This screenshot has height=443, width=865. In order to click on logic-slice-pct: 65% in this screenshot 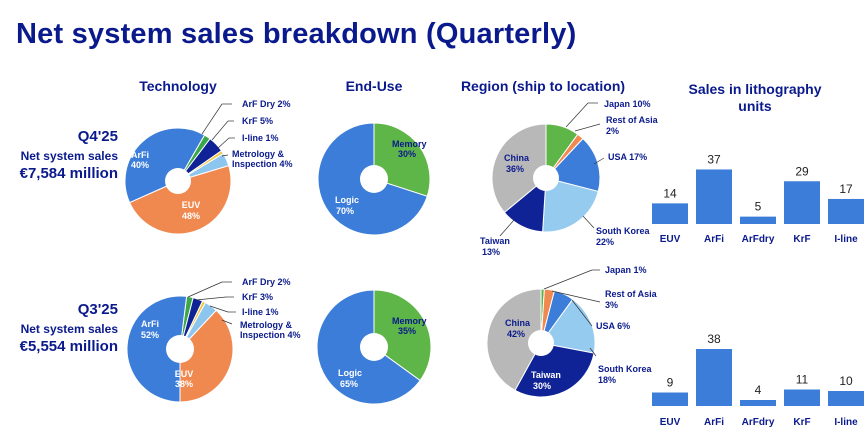, I will do `click(349, 384)`.